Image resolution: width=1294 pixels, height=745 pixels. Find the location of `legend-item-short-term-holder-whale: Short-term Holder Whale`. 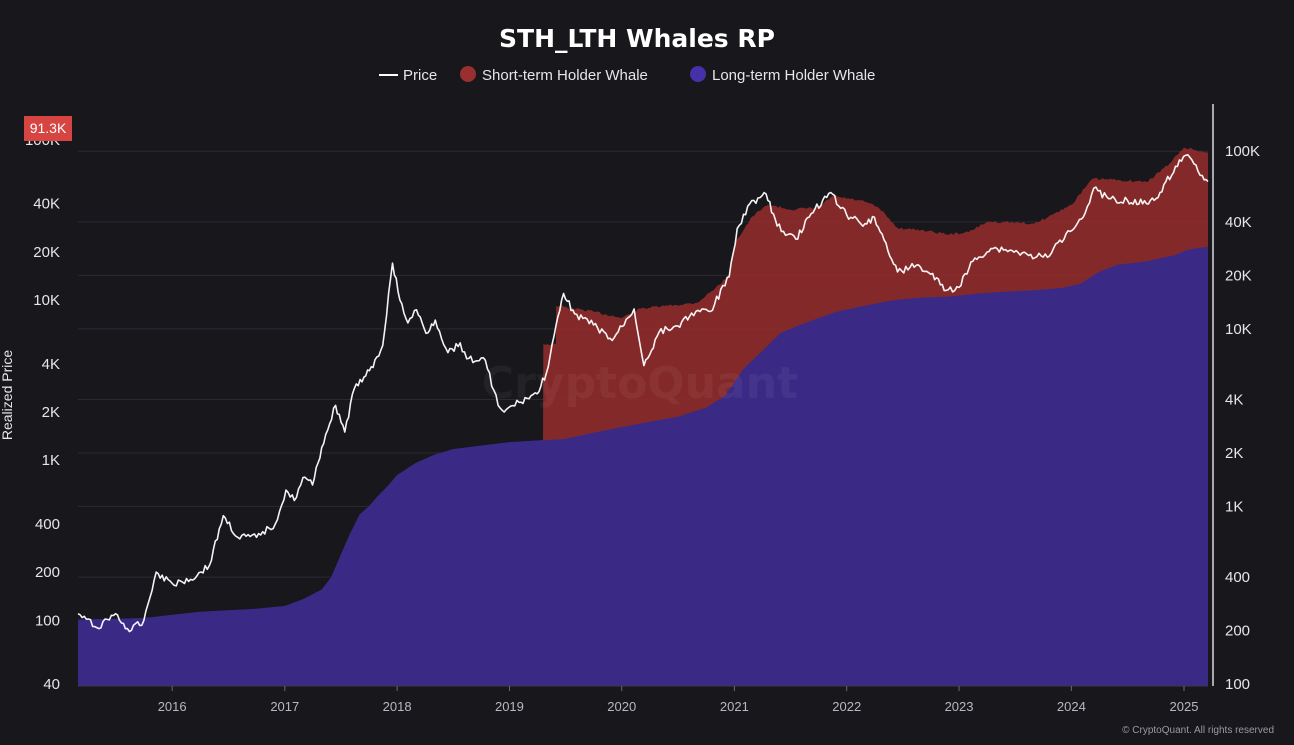

legend-item-short-term-holder-whale: Short-term Holder Whale is located at coordinates (554, 75).